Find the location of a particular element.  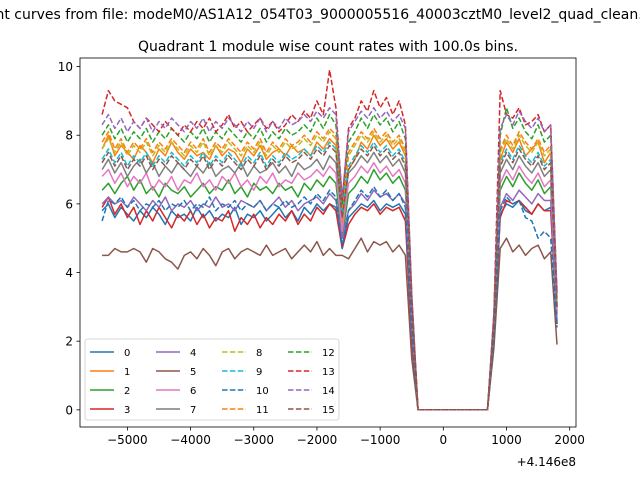

legend-label-10: 10 is located at coordinates (262, 391).